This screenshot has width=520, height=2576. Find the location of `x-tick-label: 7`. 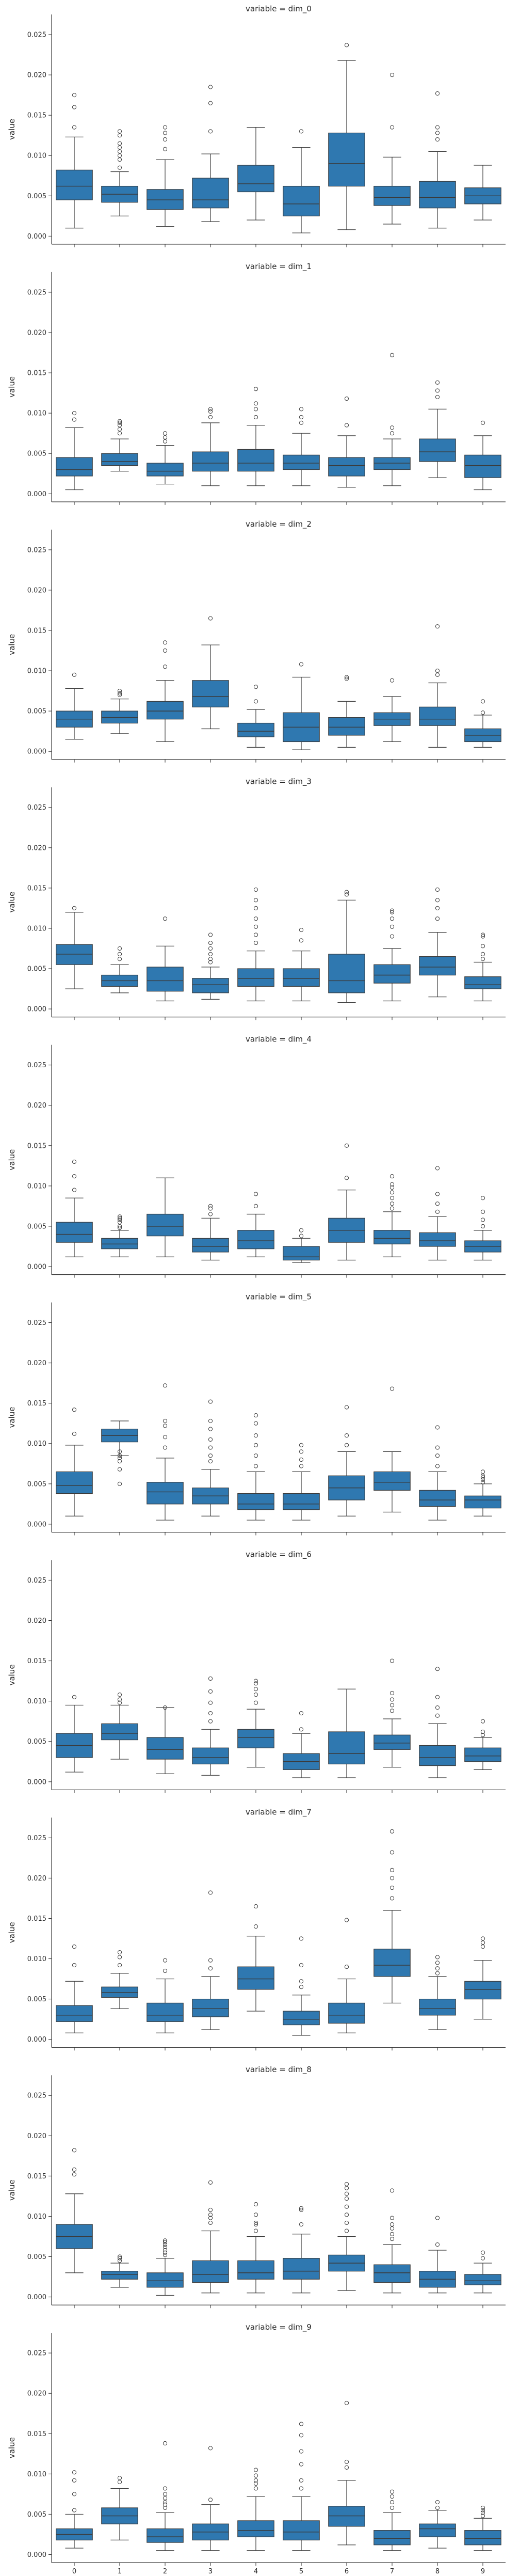

x-tick-label: 7 is located at coordinates (392, 2571).